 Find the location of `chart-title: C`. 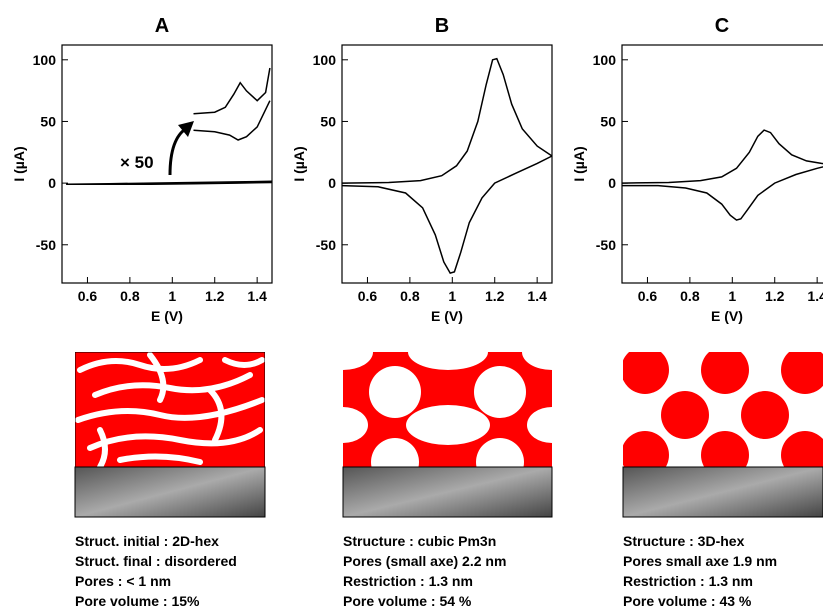

chart-title: C is located at coordinates (722, 26).